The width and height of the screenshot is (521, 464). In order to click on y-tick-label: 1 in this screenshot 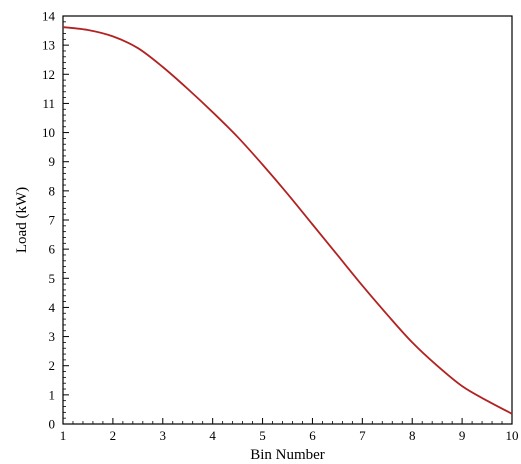, I will do `click(52, 394)`.